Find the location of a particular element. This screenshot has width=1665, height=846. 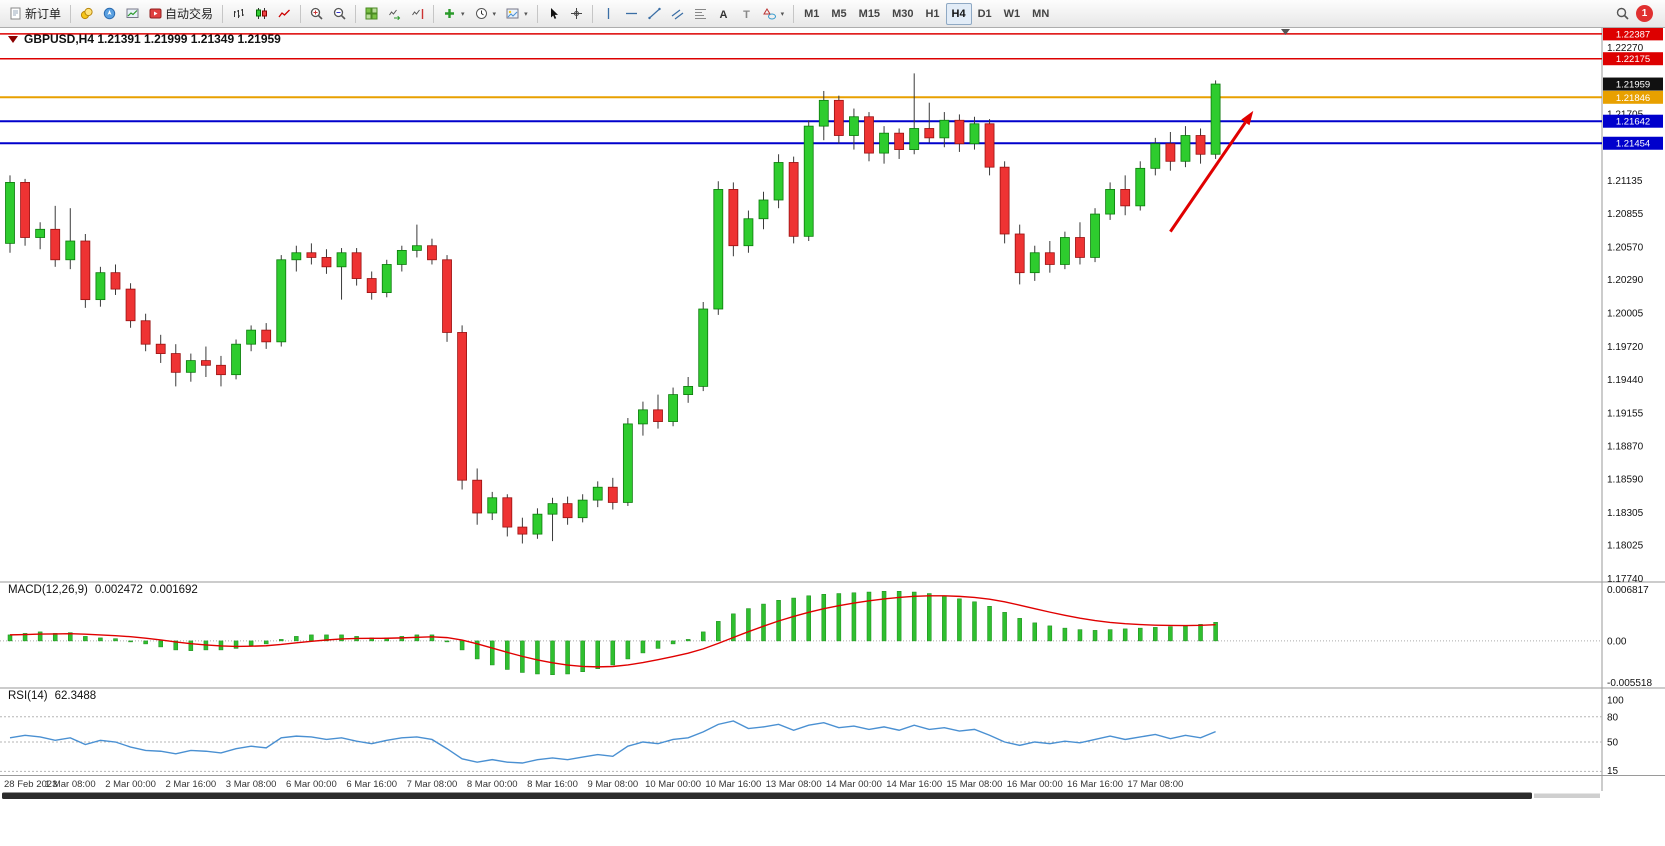

timeframe-m5: M5 is located at coordinates (839, 13).